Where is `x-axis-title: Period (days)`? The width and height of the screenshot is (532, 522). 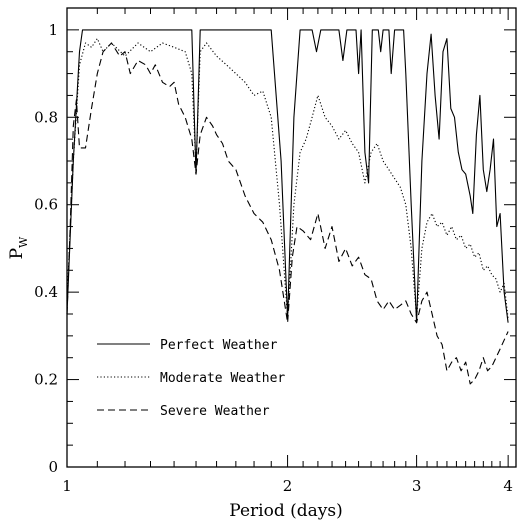 x-axis-title: Period (days) is located at coordinates (285, 511).